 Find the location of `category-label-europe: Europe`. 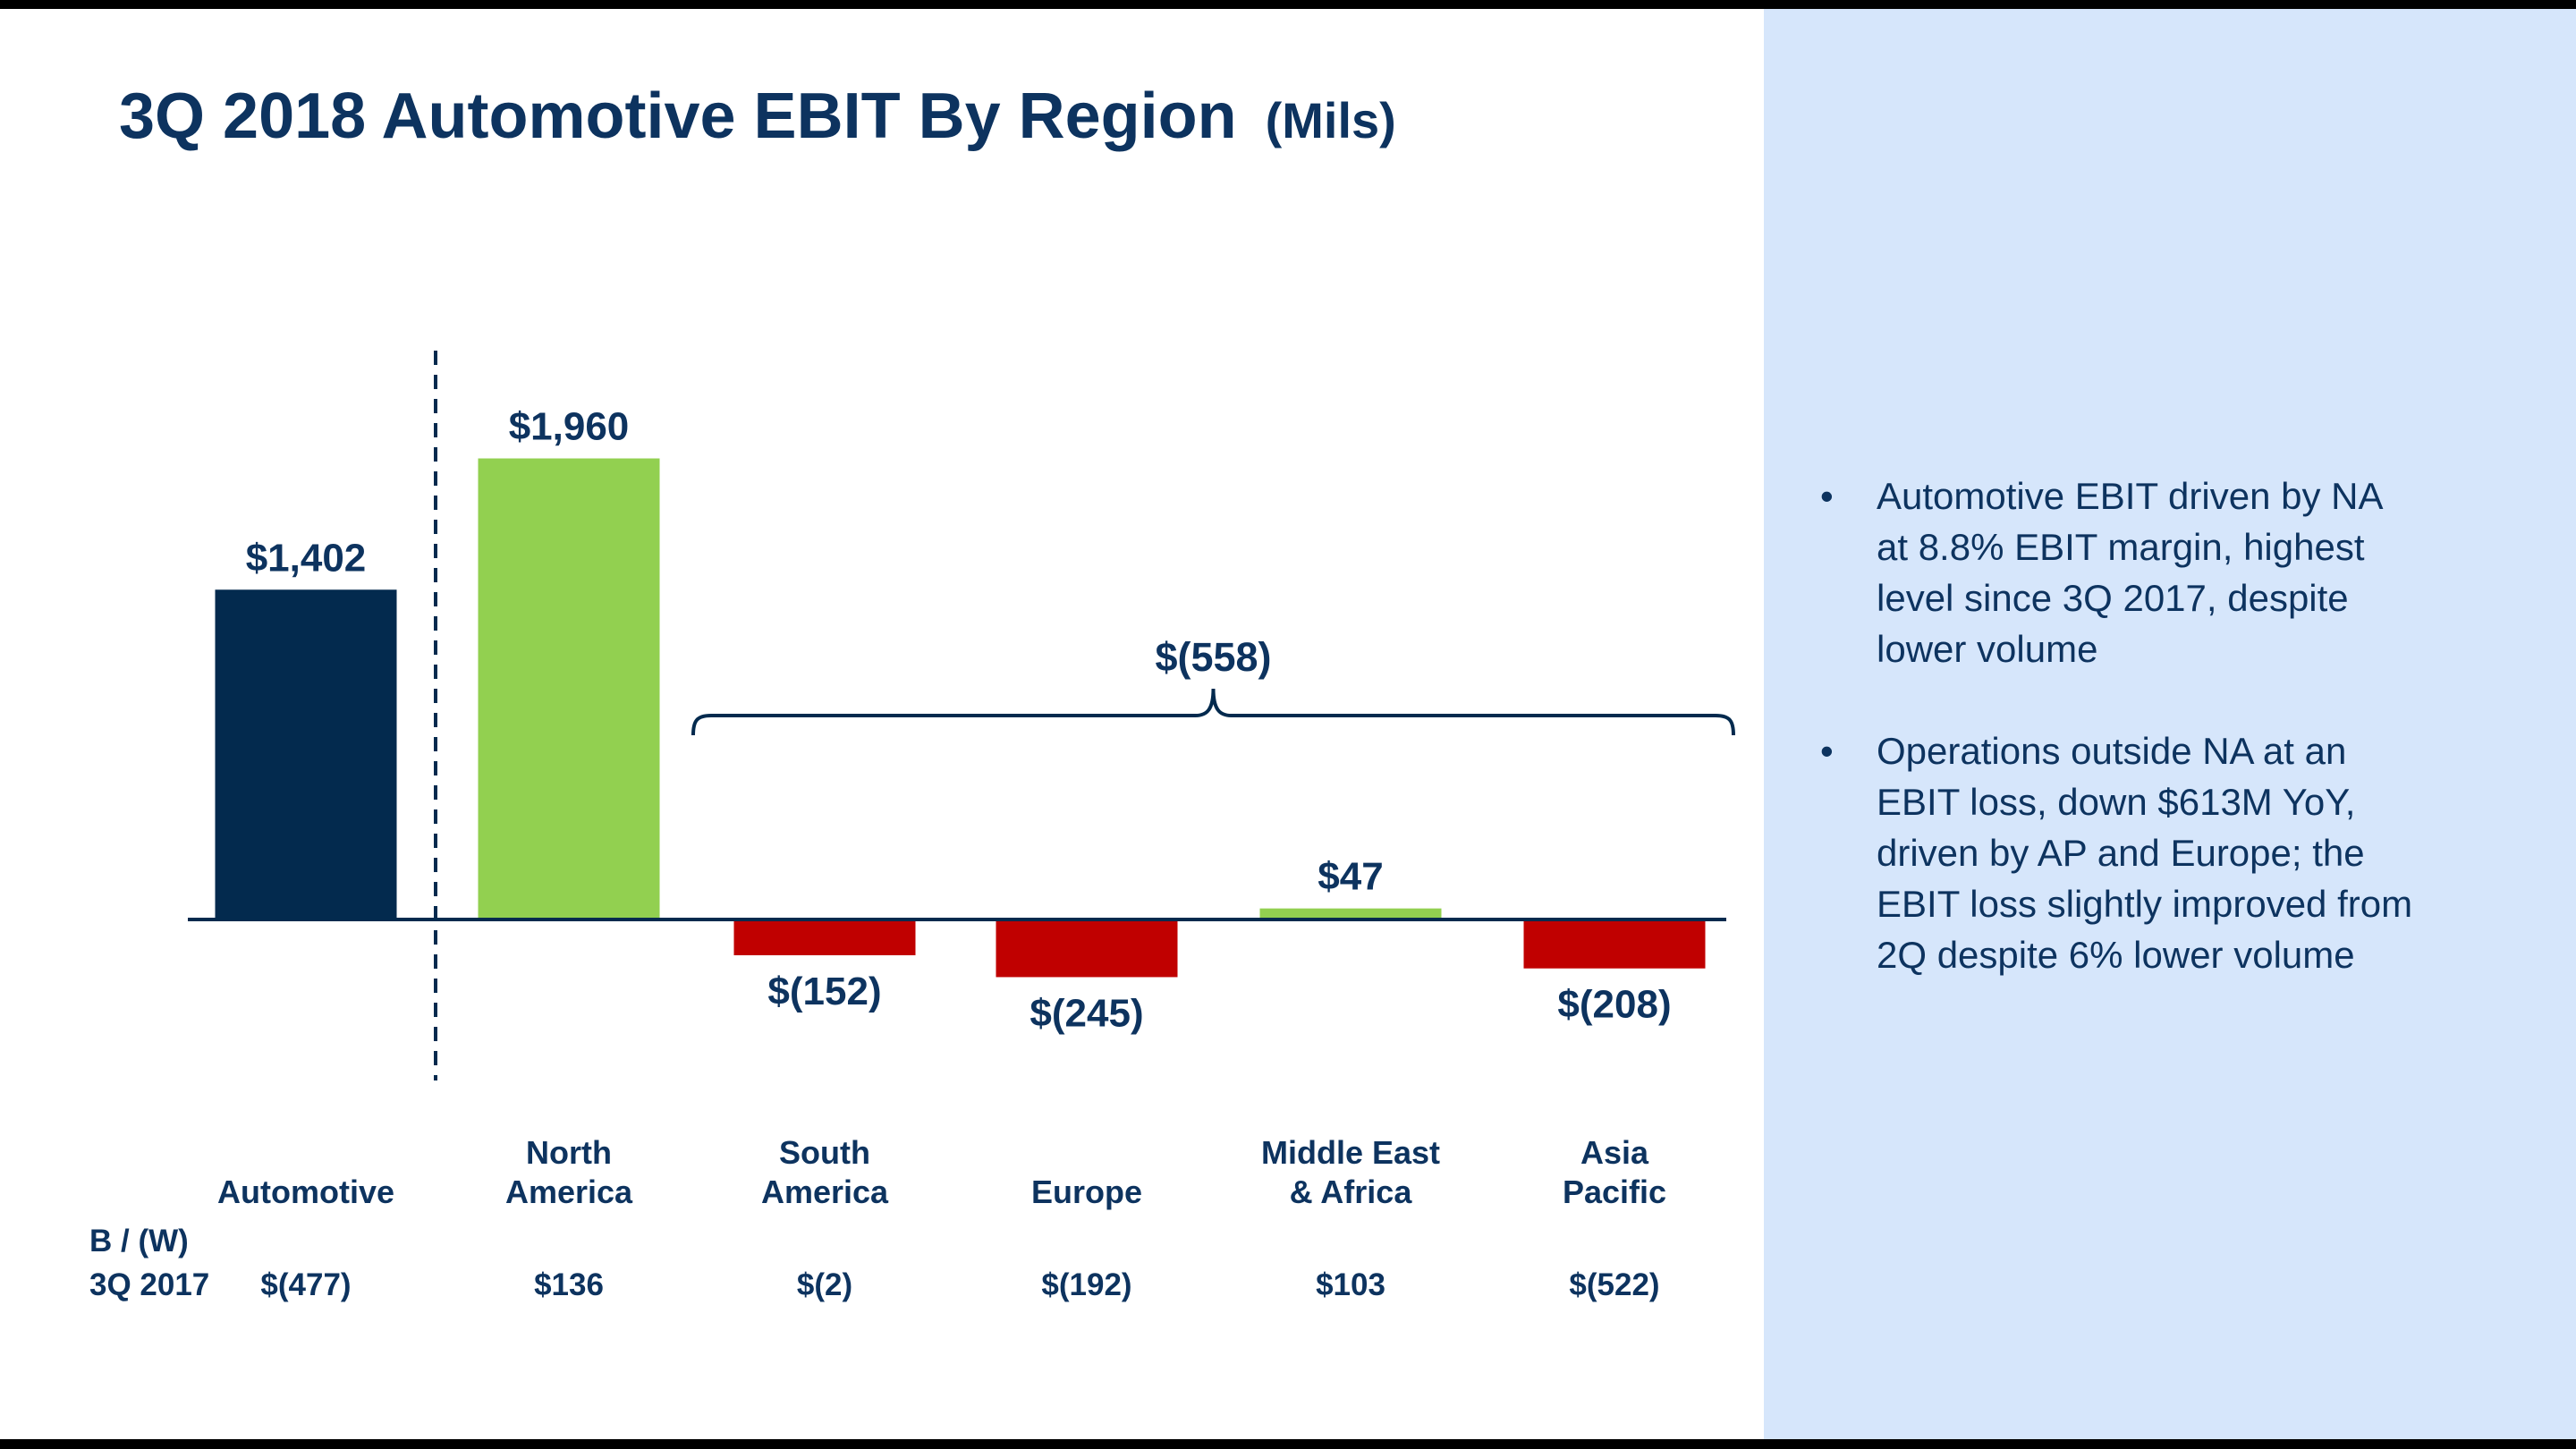

category-label-europe: Europe is located at coordinates (1086, 1192).